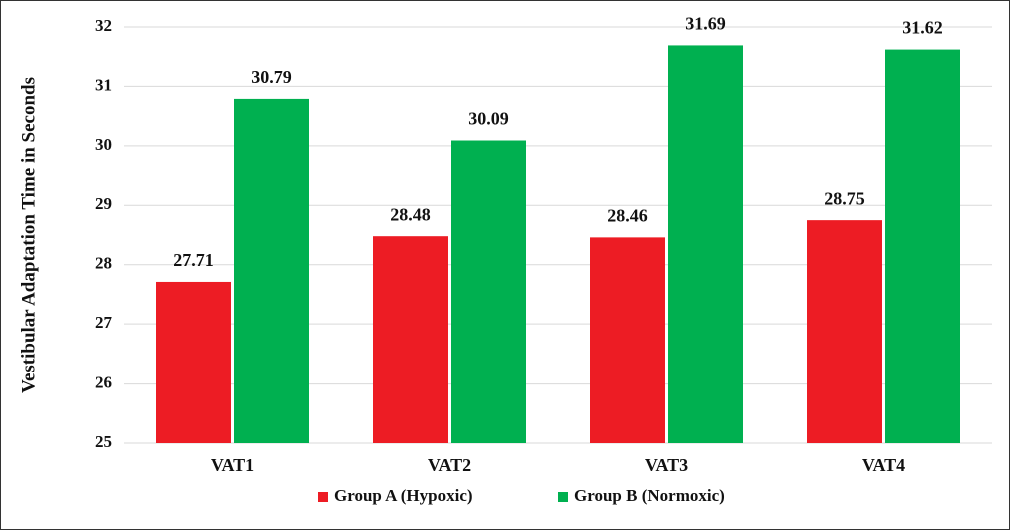 This screenshot has width=1010, height=530. I want to click on value-label: 28.46, so click(627, 216).